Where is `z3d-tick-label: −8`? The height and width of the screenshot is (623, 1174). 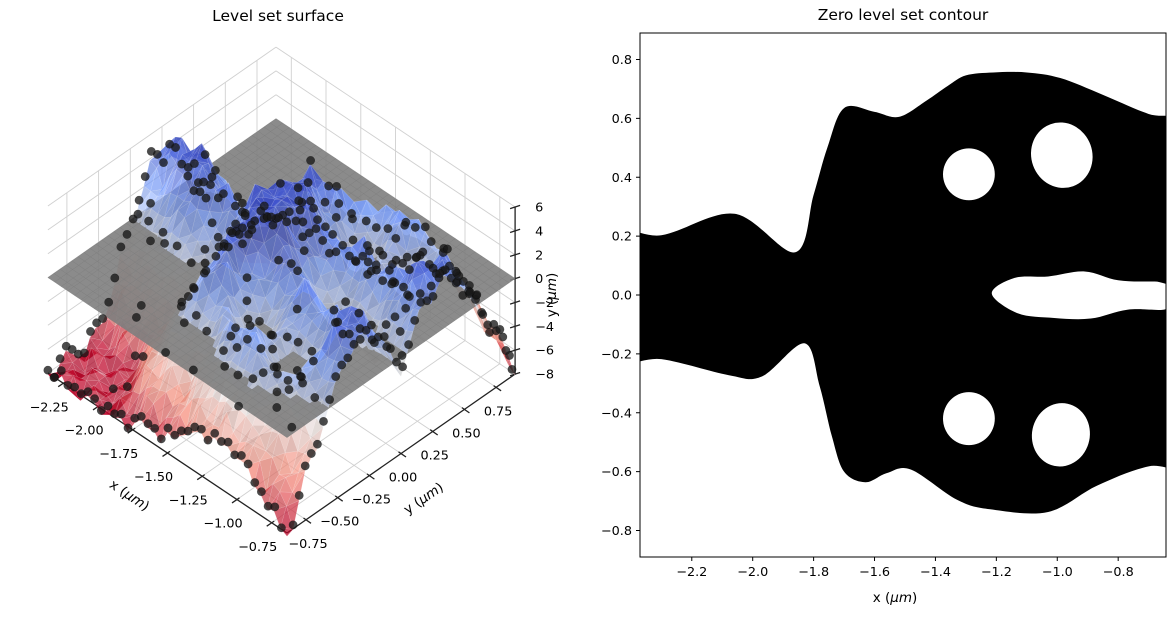
z3d-tick-label: −8 is located at coordinates (544, 375).